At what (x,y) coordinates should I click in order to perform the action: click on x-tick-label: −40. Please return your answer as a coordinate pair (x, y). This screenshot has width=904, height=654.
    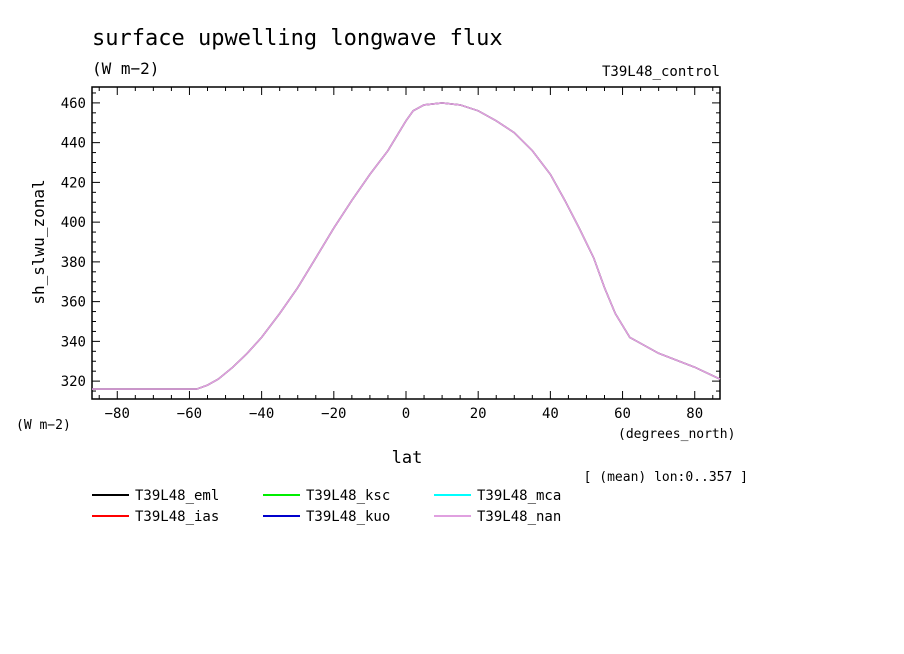
    Looking at the image, I should click on (261, 414).